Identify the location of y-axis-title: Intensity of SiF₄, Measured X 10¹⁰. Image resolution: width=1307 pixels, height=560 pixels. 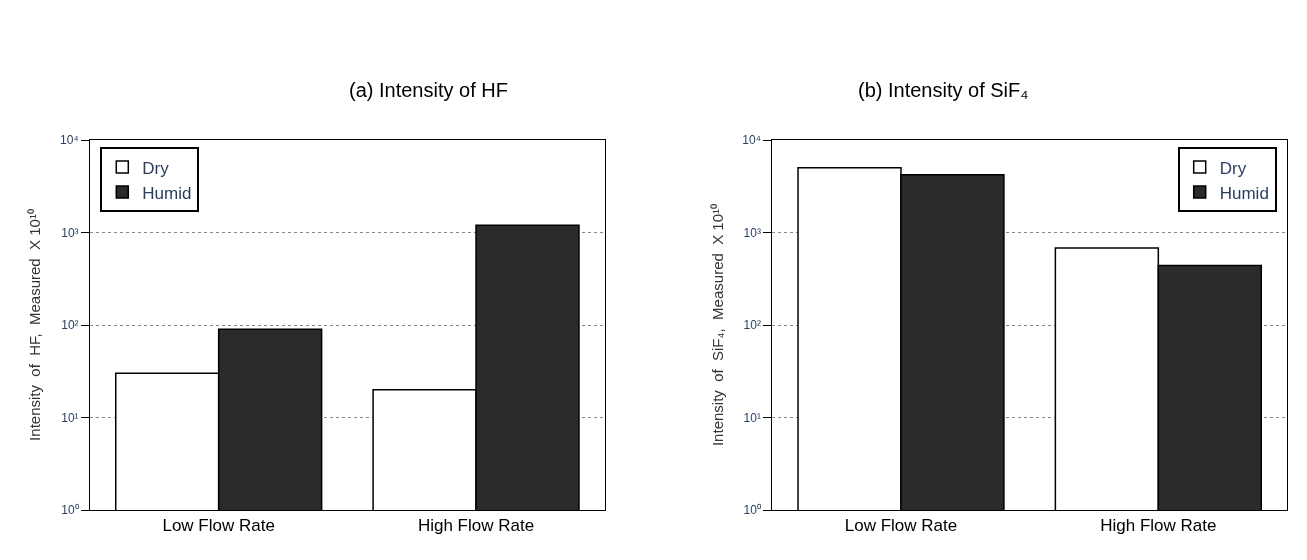
(717, 325).